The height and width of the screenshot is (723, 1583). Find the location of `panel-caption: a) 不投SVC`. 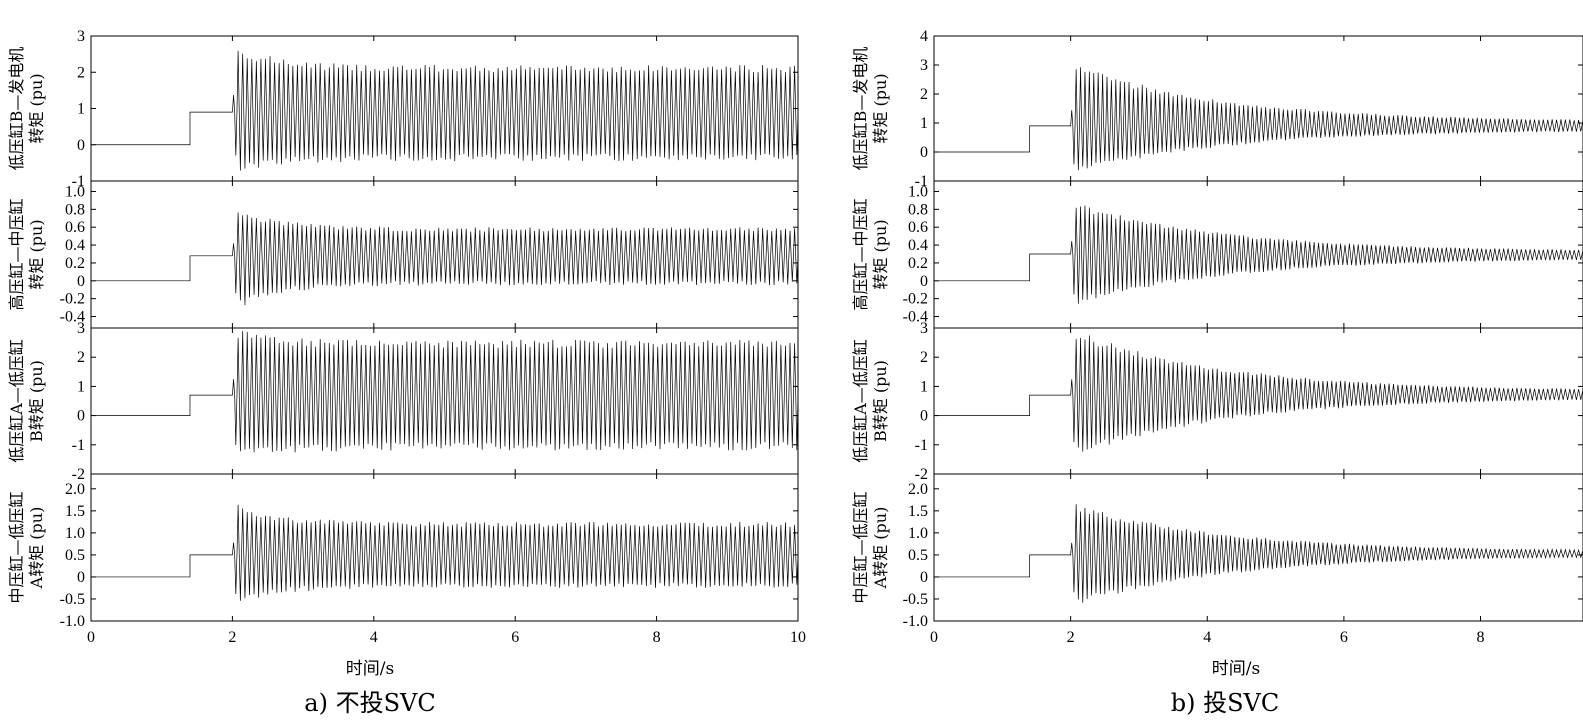

panel-caption: a) 不投SVC is located at coordinates (369, 703).